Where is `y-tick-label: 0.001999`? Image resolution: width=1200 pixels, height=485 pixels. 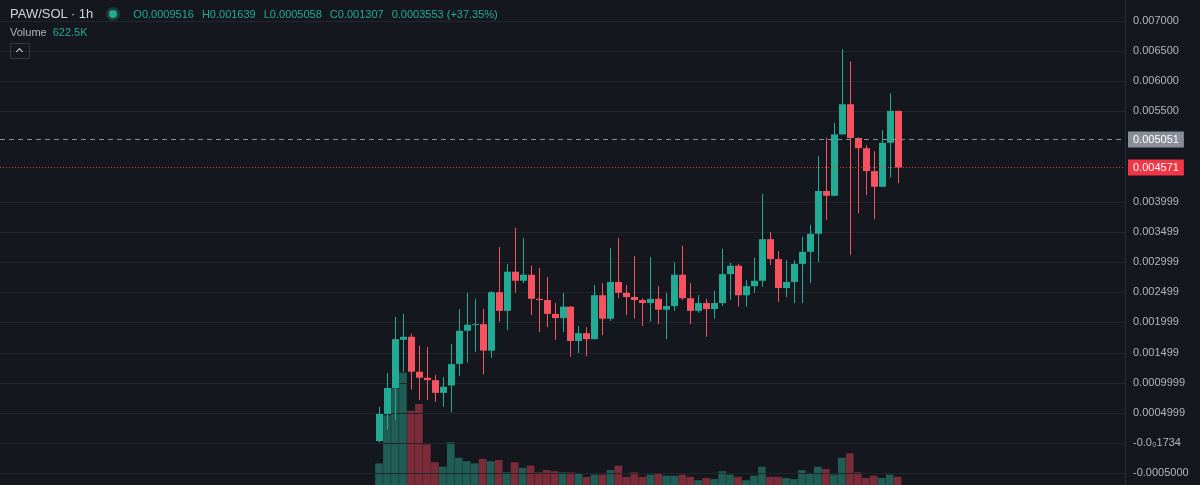 y-tick-label: 0.001999 is located at coordinates (1156, 321).